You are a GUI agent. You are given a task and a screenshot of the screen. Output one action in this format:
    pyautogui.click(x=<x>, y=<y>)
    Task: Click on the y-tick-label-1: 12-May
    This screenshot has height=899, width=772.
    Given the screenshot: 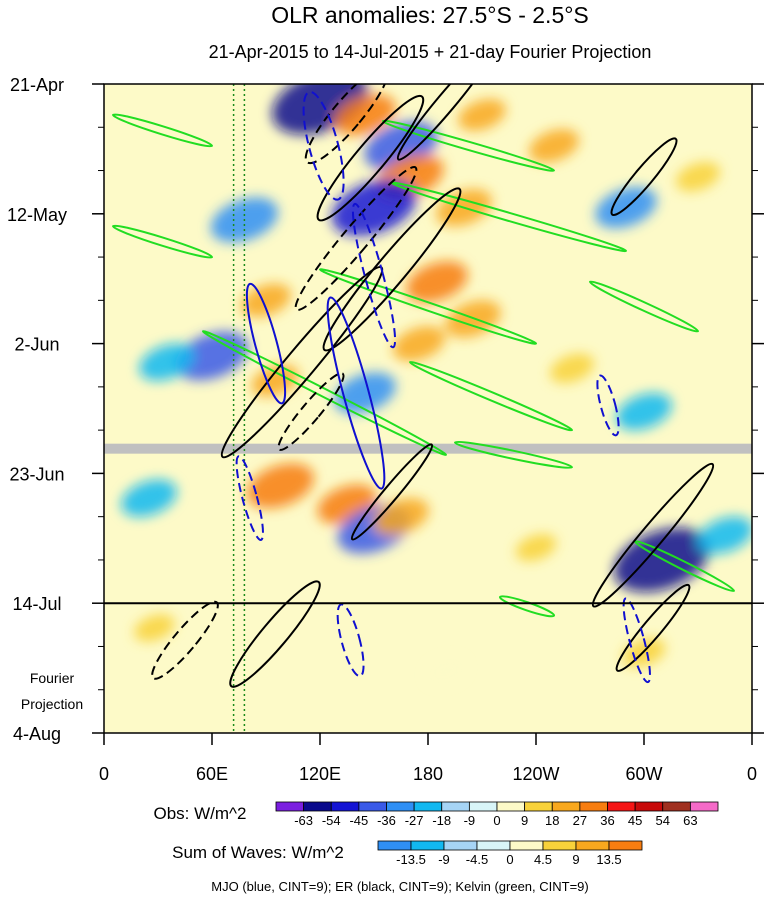 What is the action you would take?
    pyautogui.click(x=37, y=215)
    